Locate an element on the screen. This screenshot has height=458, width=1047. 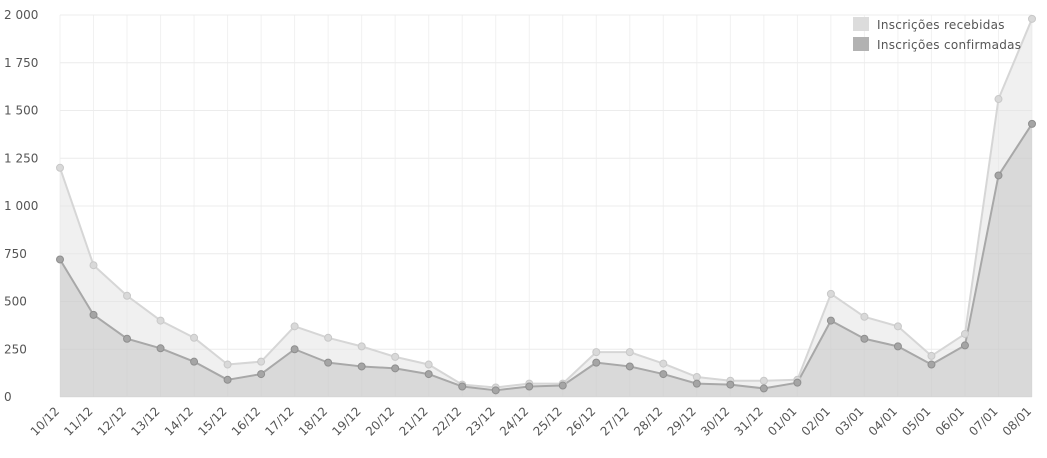
x-tick-label: 12/12 is located at coordinates (112, 421).